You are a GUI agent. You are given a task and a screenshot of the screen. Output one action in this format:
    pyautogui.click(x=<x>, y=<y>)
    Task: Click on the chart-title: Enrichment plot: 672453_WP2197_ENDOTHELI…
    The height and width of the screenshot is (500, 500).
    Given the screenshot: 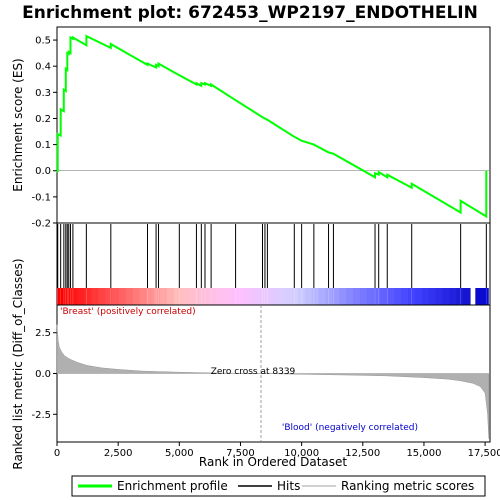 What is the action you would take?
    pyautogui.click(x=250, y=13)
    